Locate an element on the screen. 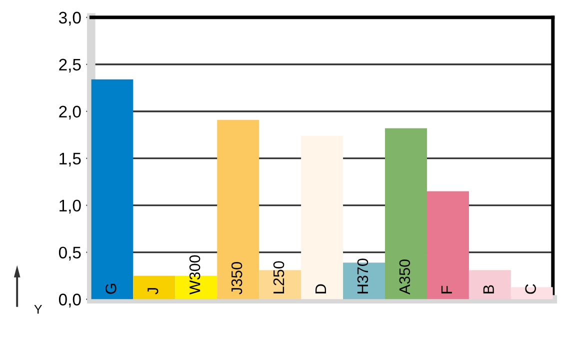 The image size is (570, 348). x-tick-label: J350 is located at coordinates (236, 278).